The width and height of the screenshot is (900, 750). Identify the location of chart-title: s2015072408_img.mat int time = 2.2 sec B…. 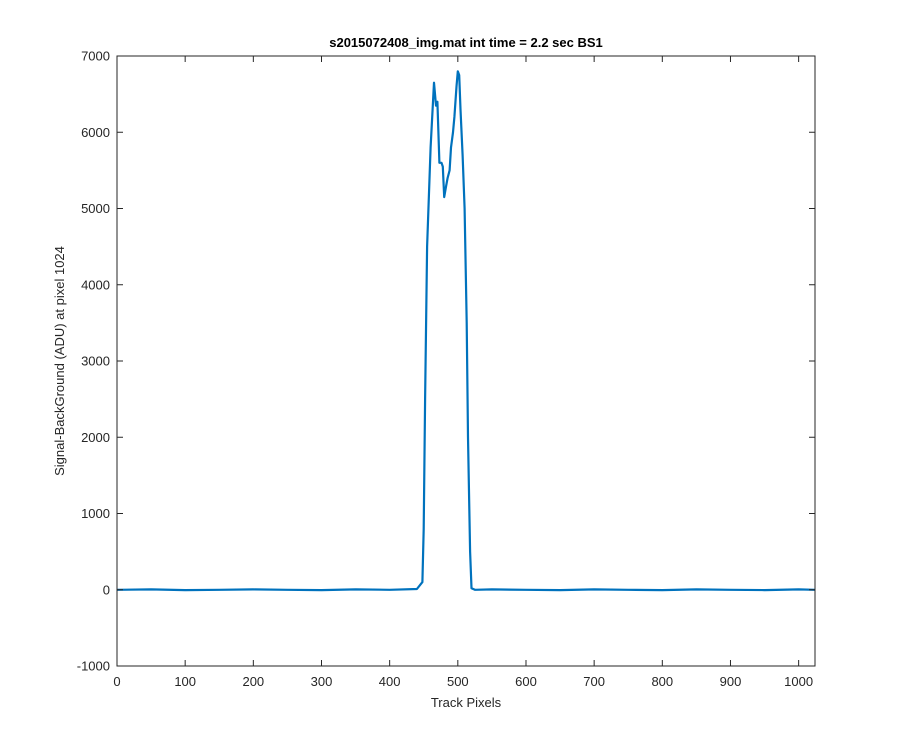
(466, 42).